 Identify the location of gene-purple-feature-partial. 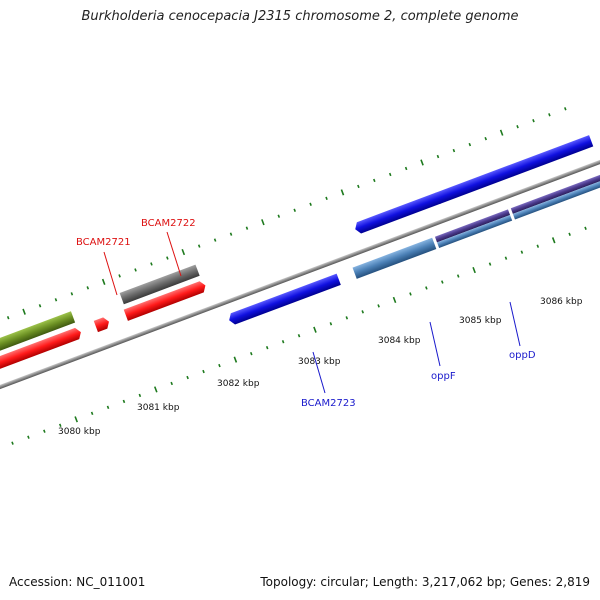
(555, 193).